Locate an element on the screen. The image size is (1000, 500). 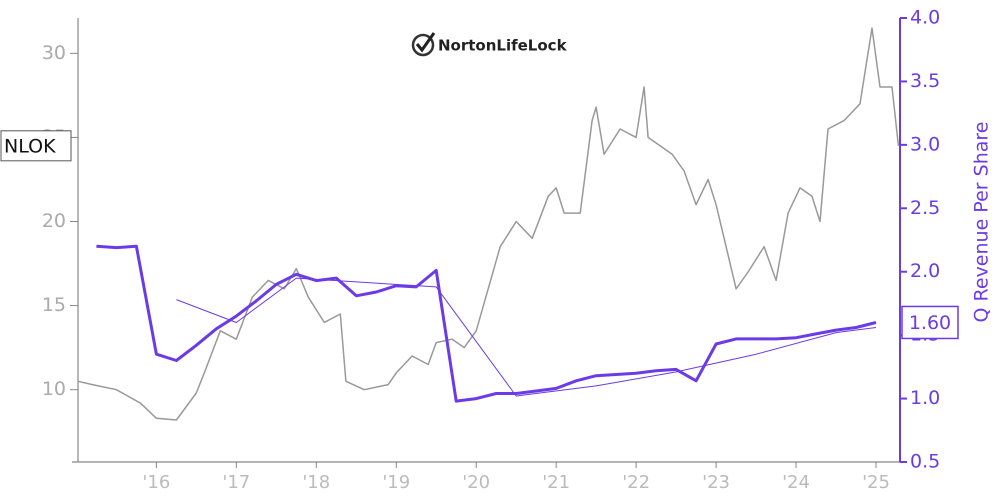
y-tick-label: 10 is located at coordinates (54, 389).